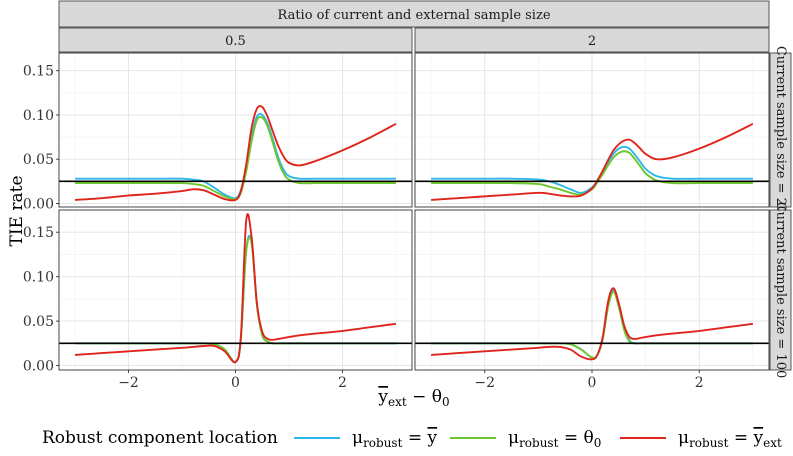  I want to click on y-axis-title: TIE rate, so click(17, 210).